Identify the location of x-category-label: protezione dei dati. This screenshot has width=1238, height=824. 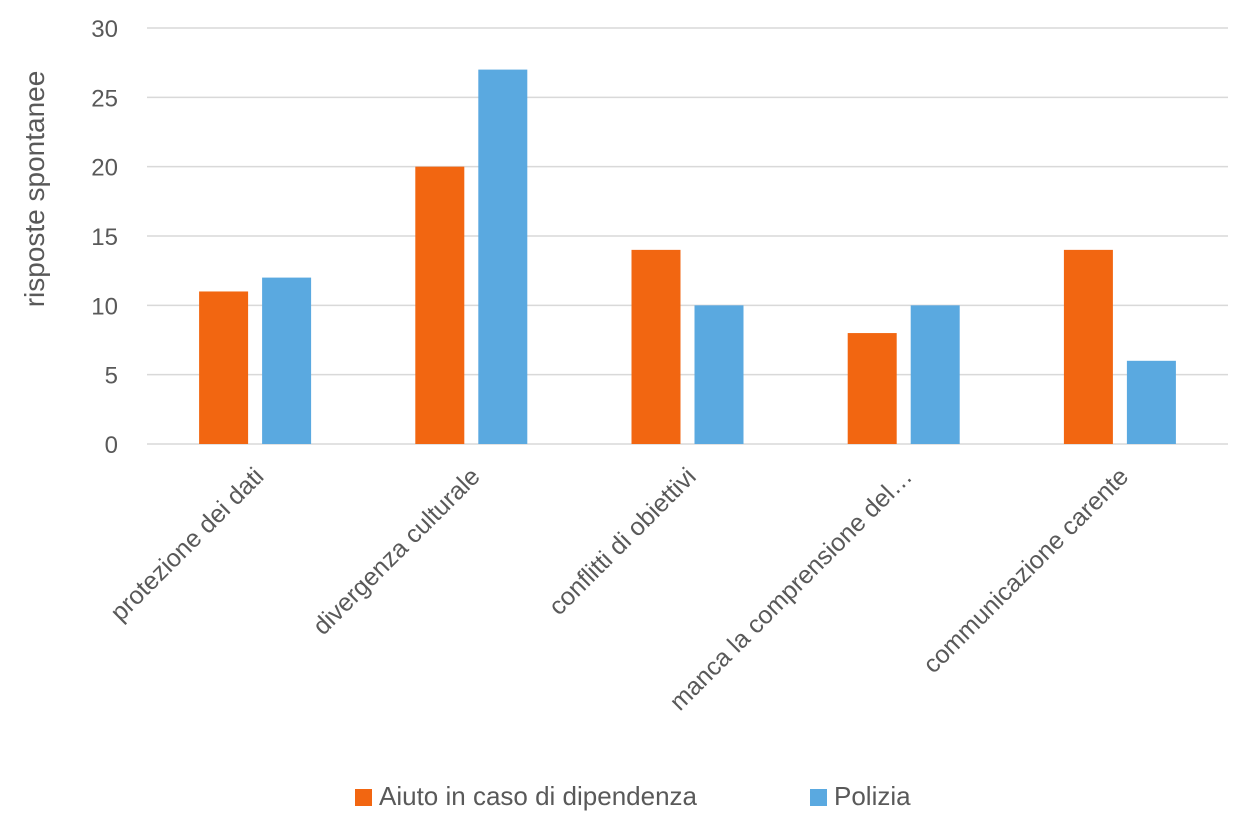
(187, 544).